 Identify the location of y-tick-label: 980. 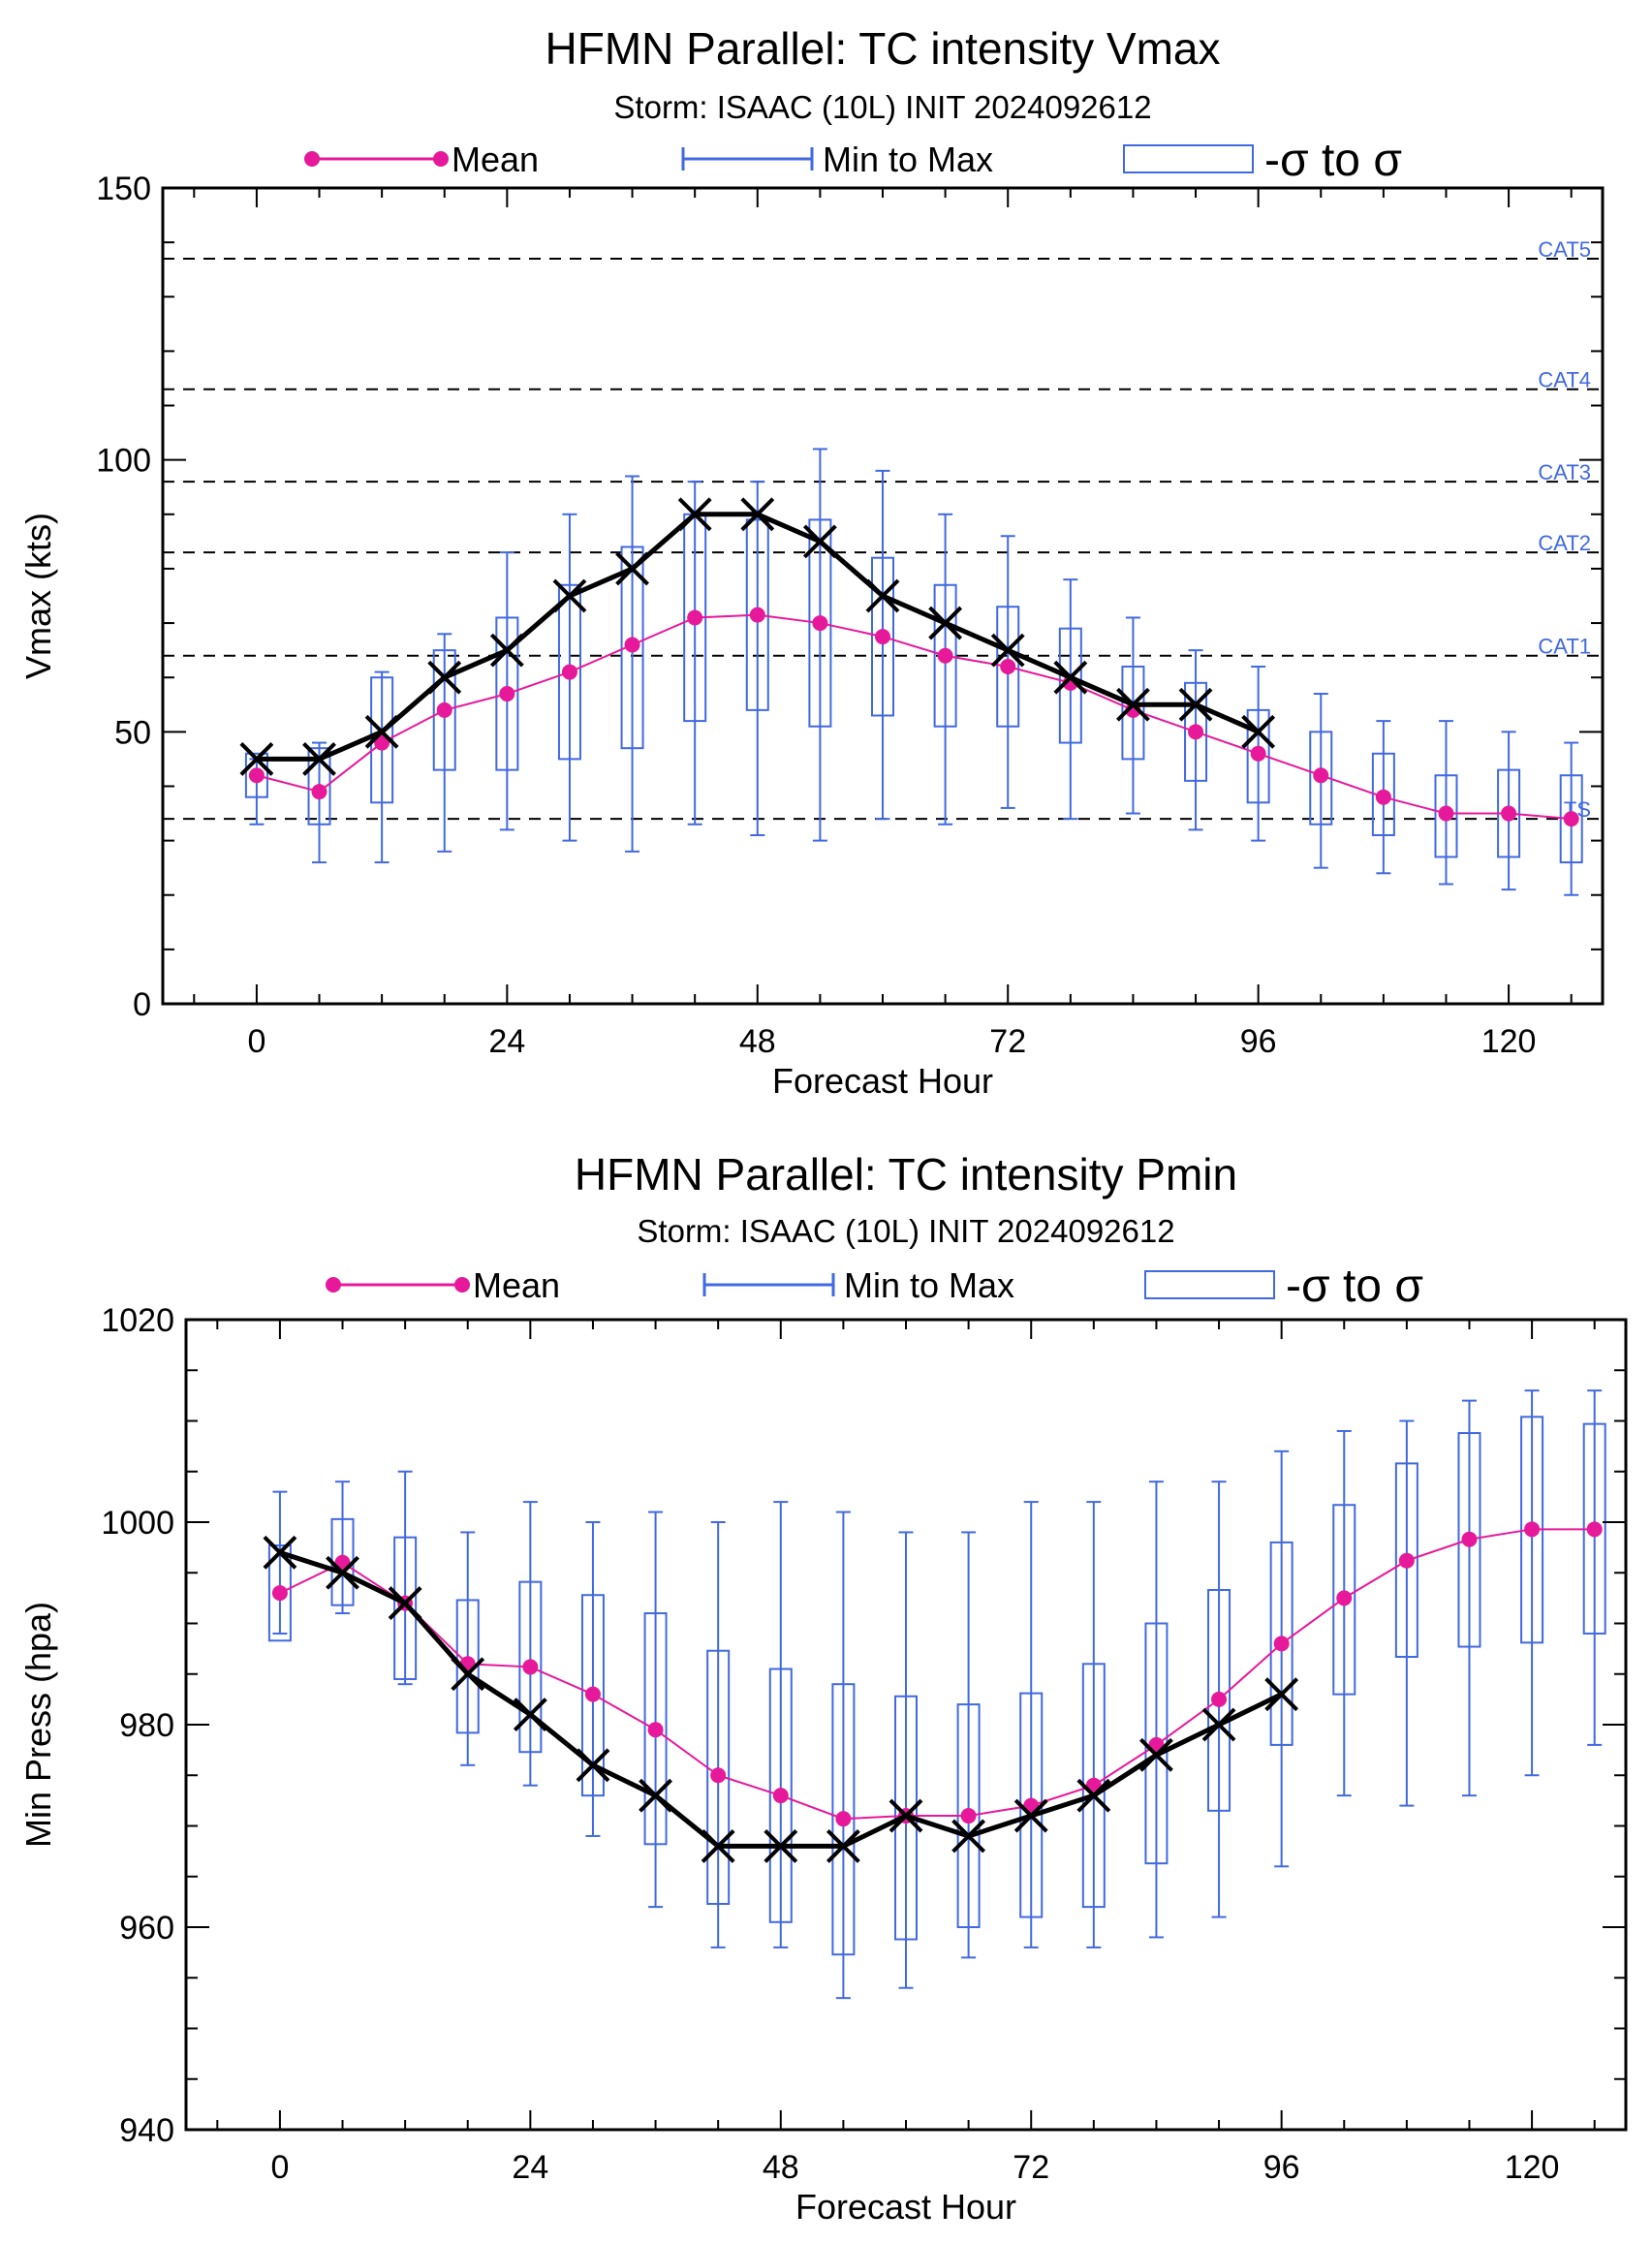
(146, 1725).